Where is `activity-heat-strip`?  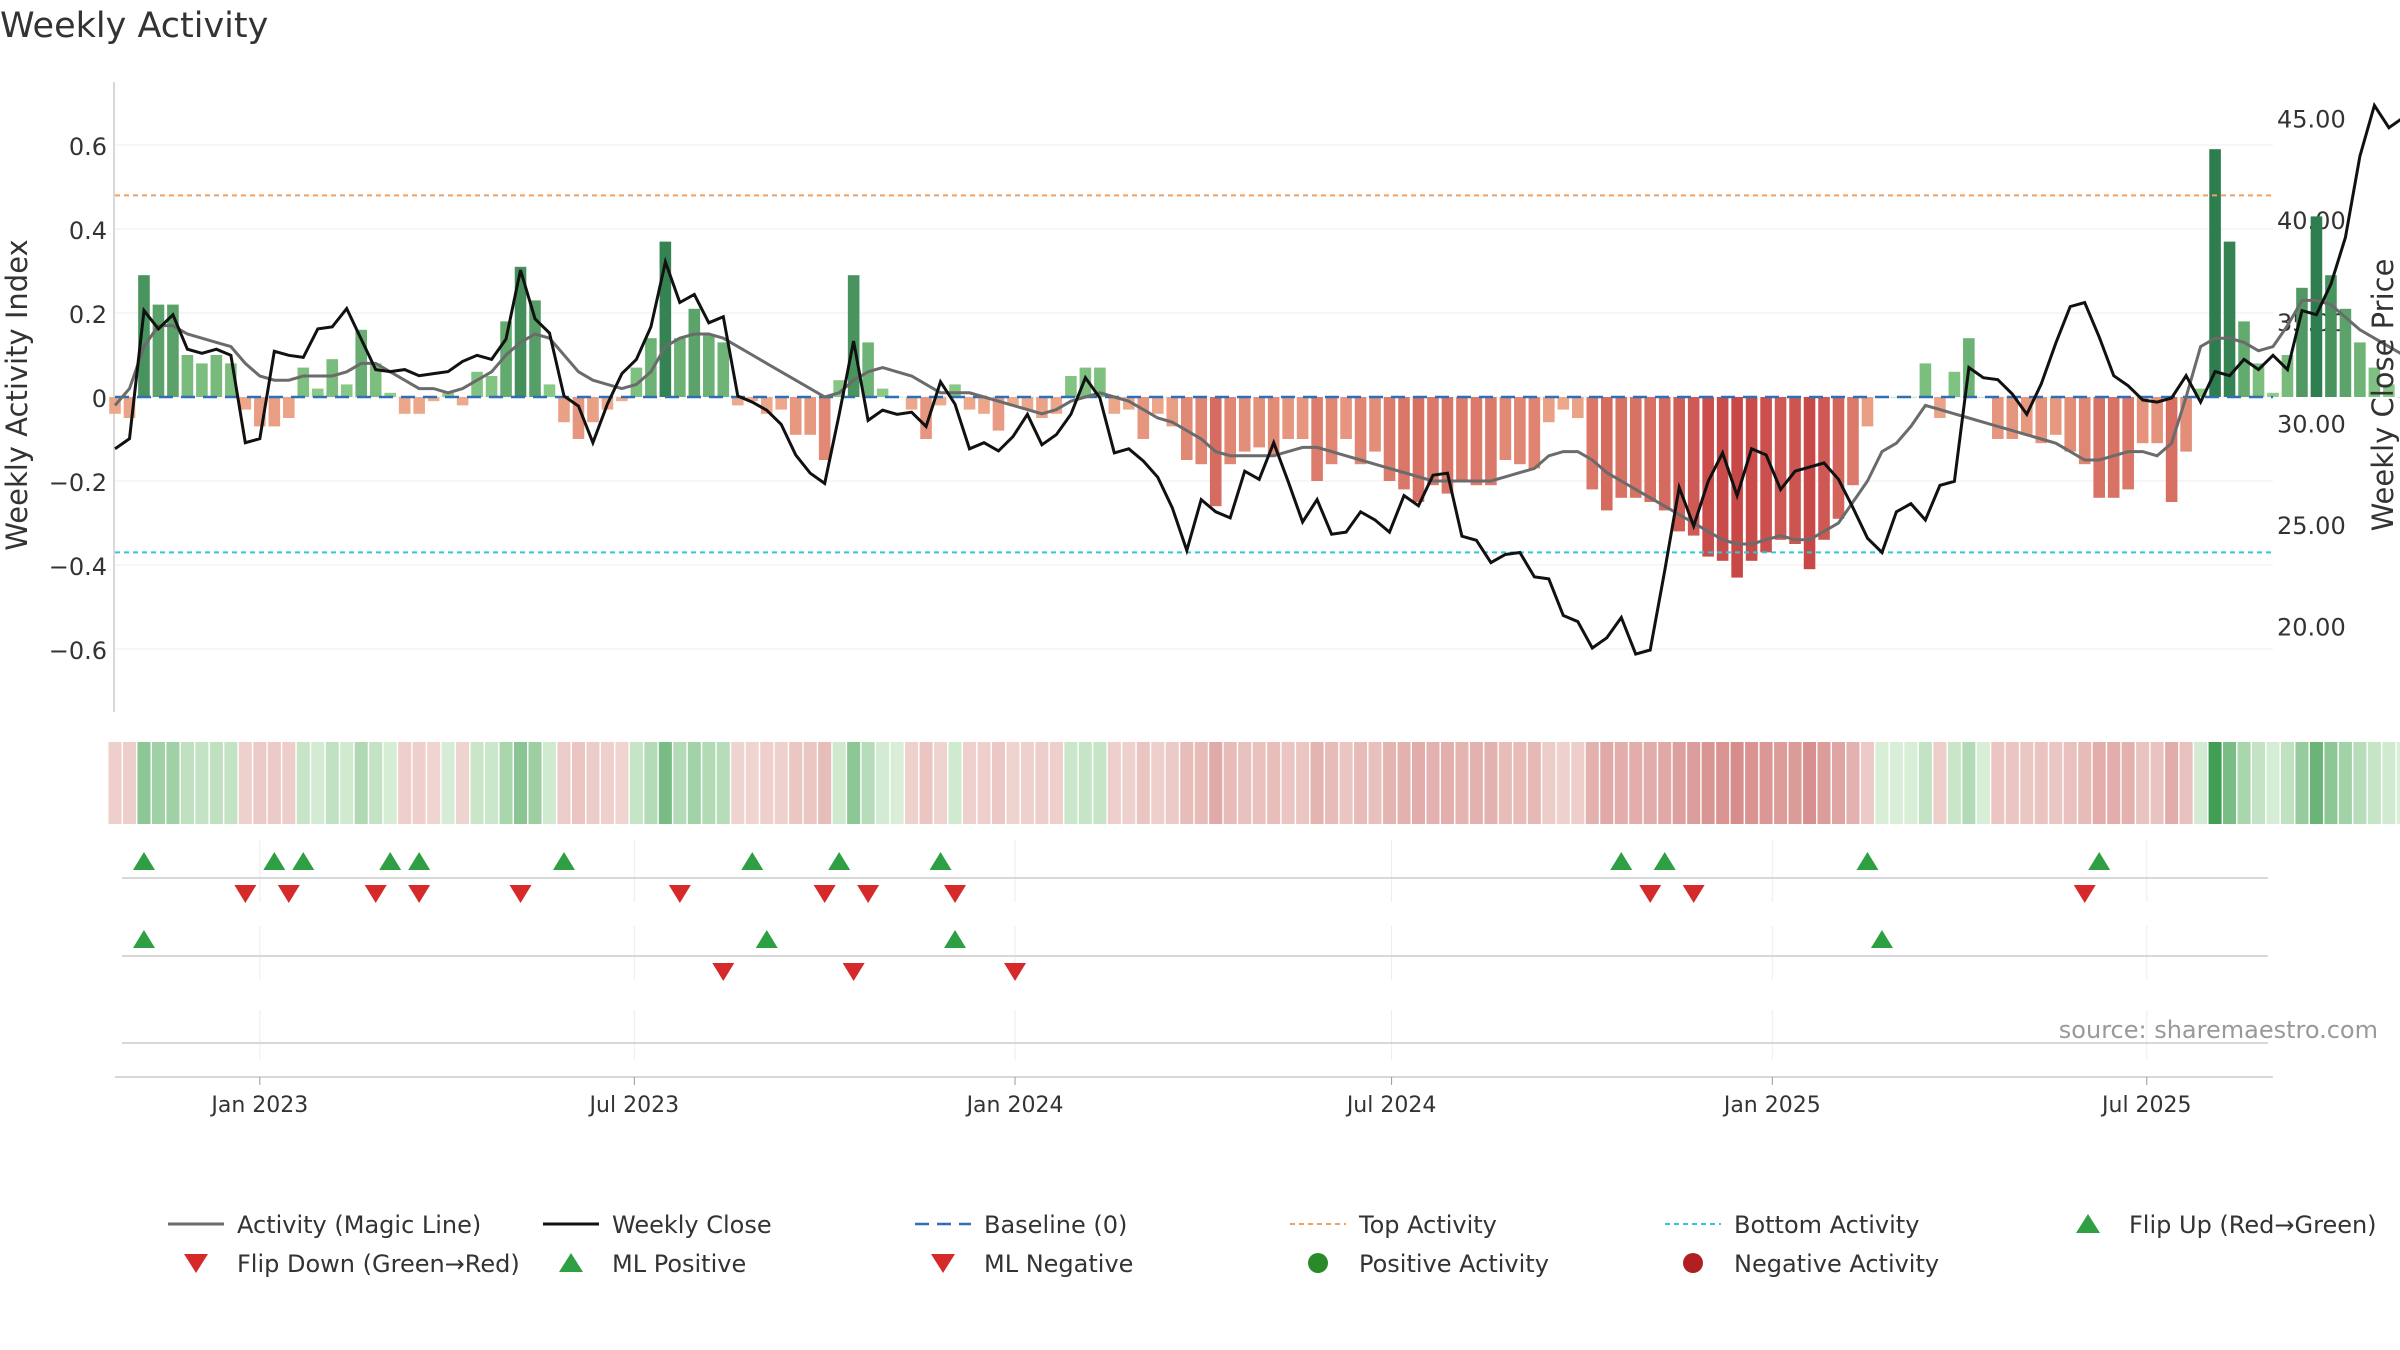
activity-heat-strip is located at coordinates (1254, 783).